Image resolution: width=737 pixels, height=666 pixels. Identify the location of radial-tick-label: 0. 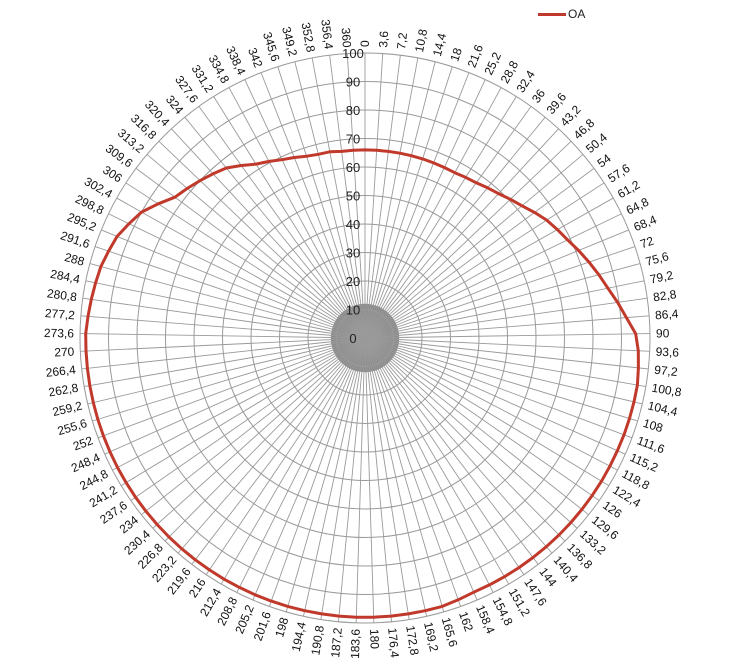
(352, 338).